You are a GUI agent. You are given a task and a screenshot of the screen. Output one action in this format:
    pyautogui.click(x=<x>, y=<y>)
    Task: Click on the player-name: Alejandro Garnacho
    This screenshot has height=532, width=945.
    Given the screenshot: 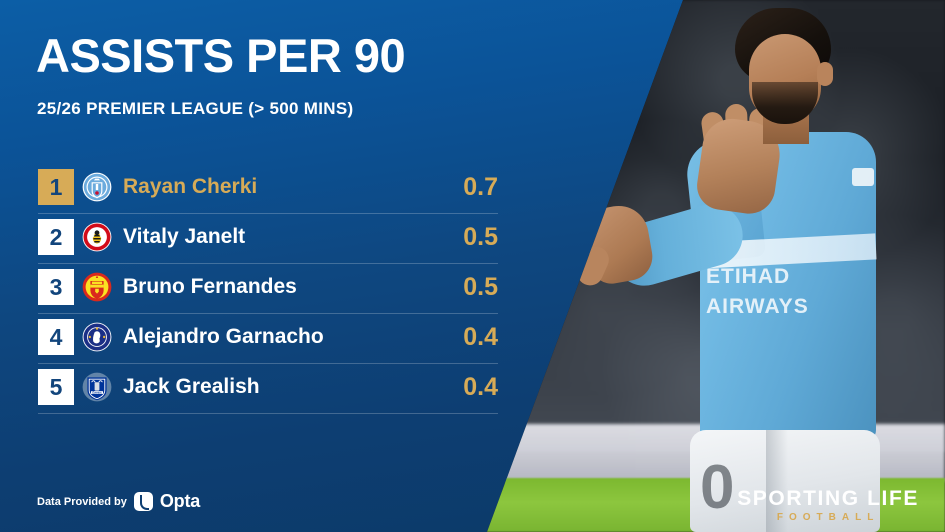 What is the action you would take?
    pyautogui.click(x=223, y=336)
    